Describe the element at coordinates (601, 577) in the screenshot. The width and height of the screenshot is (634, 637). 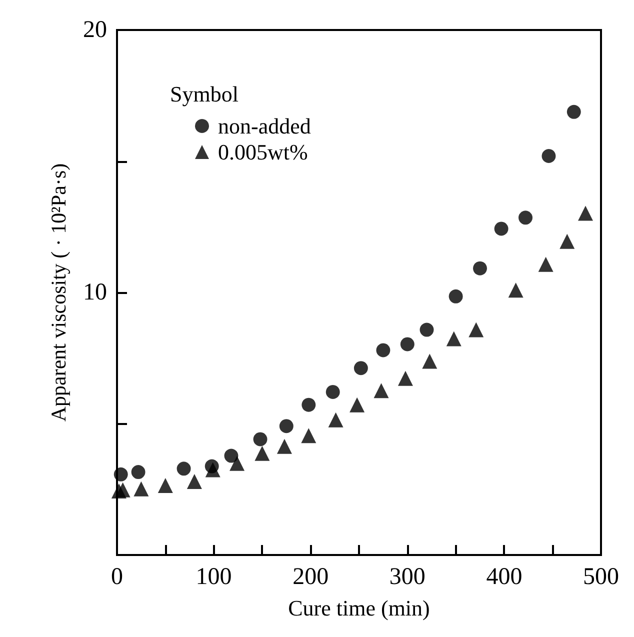
I see `x-tick-label: 500` at that location.